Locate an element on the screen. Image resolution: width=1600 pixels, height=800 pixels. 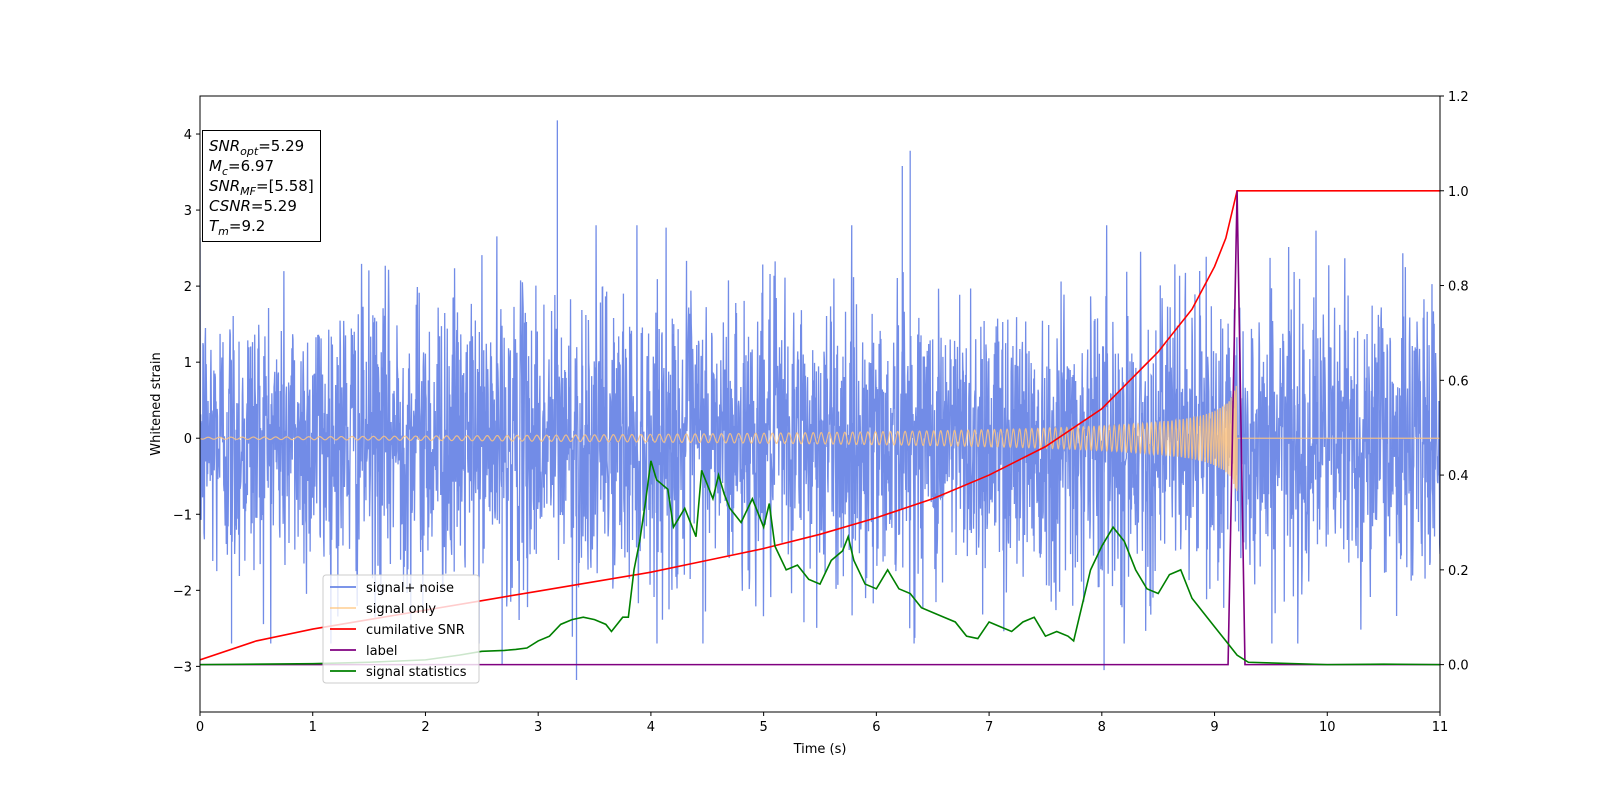
legend-label: label is located at coordinates (381, 651).